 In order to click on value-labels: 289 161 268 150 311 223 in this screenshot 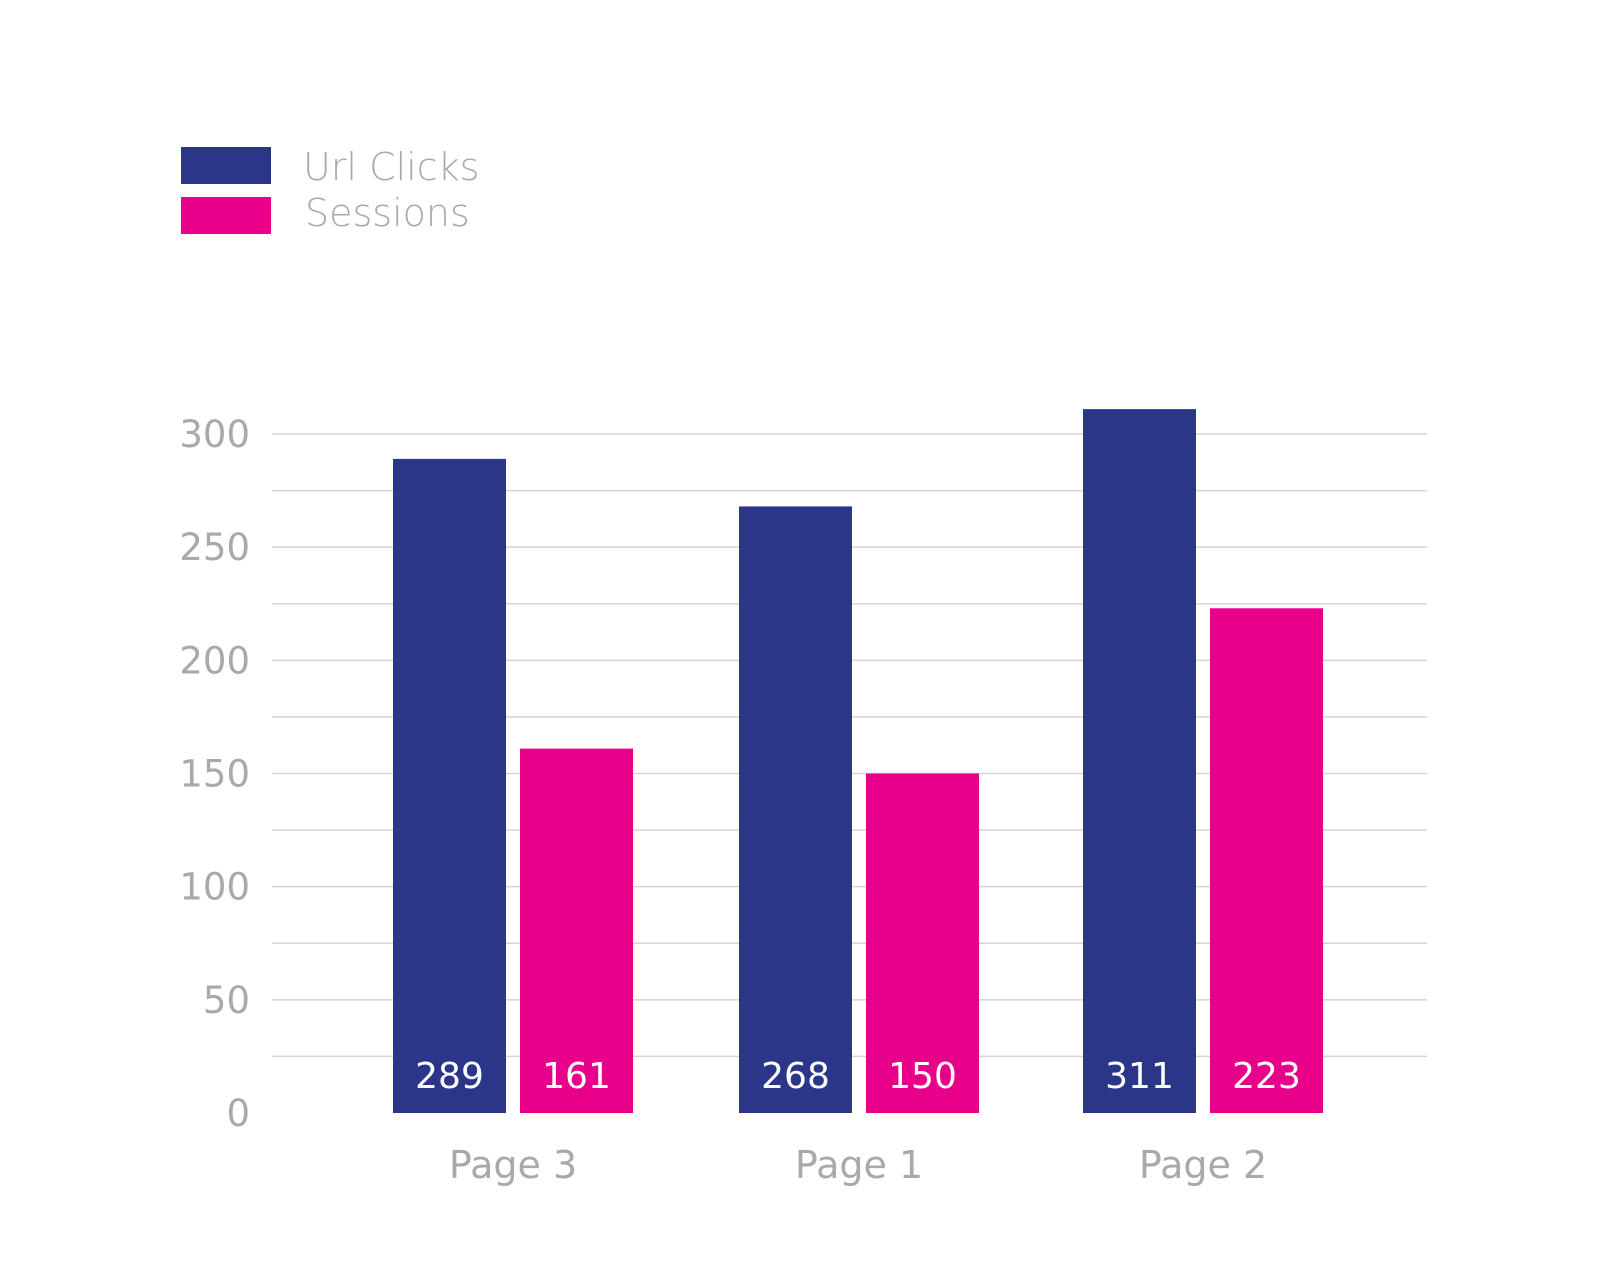, I will do `click(858, 1076)`.